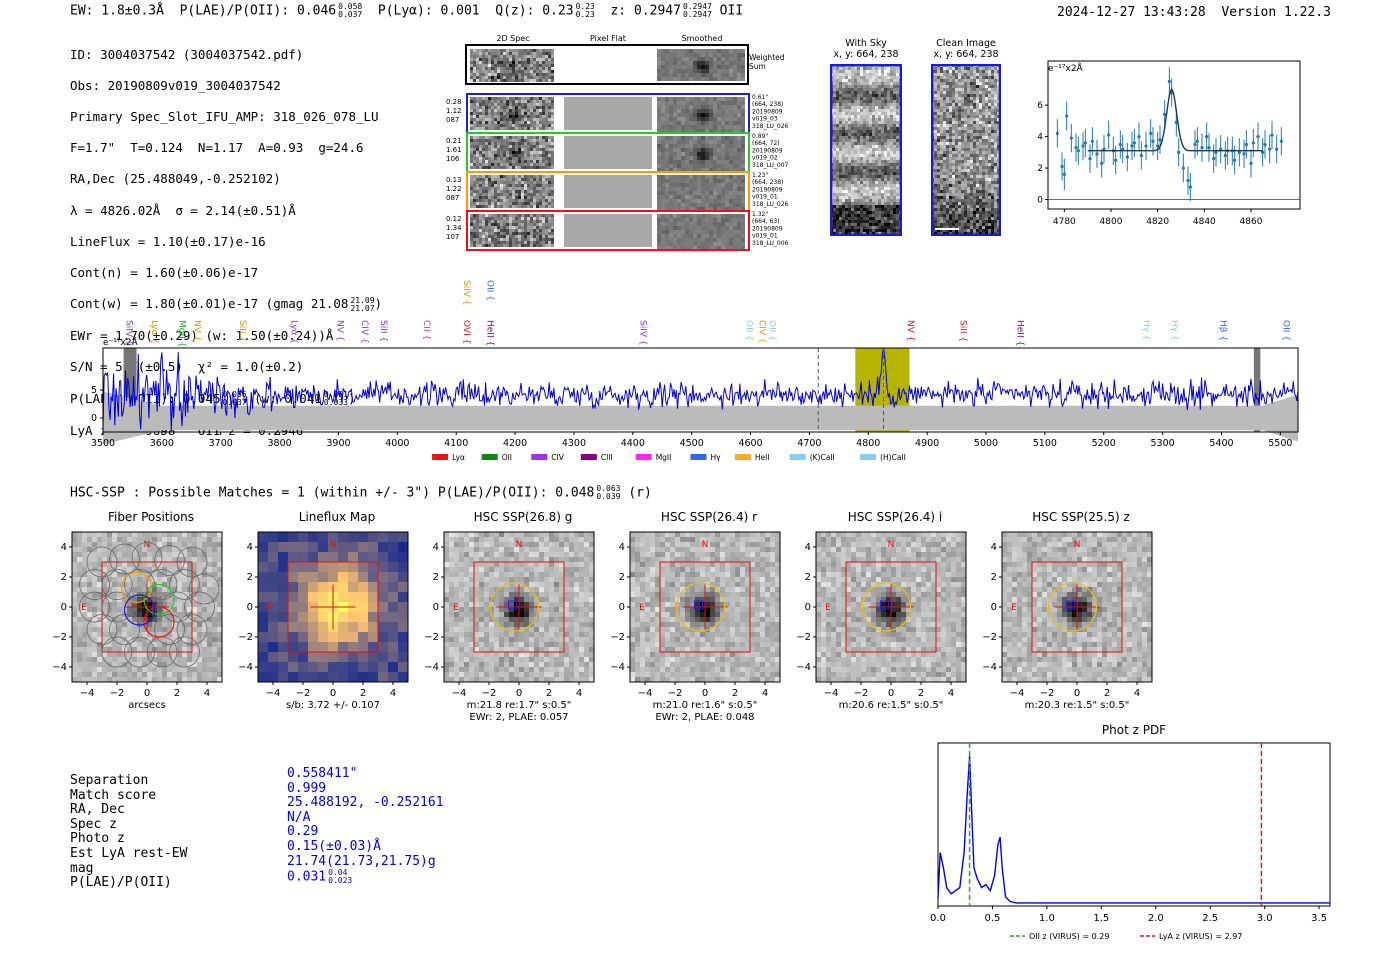 This screenshot has width=1400, height=953. What do you see at coordinates (702, 38) in the screenshot?
I see `col-smoothed: Smoothed` at bounding box center [702, 38].